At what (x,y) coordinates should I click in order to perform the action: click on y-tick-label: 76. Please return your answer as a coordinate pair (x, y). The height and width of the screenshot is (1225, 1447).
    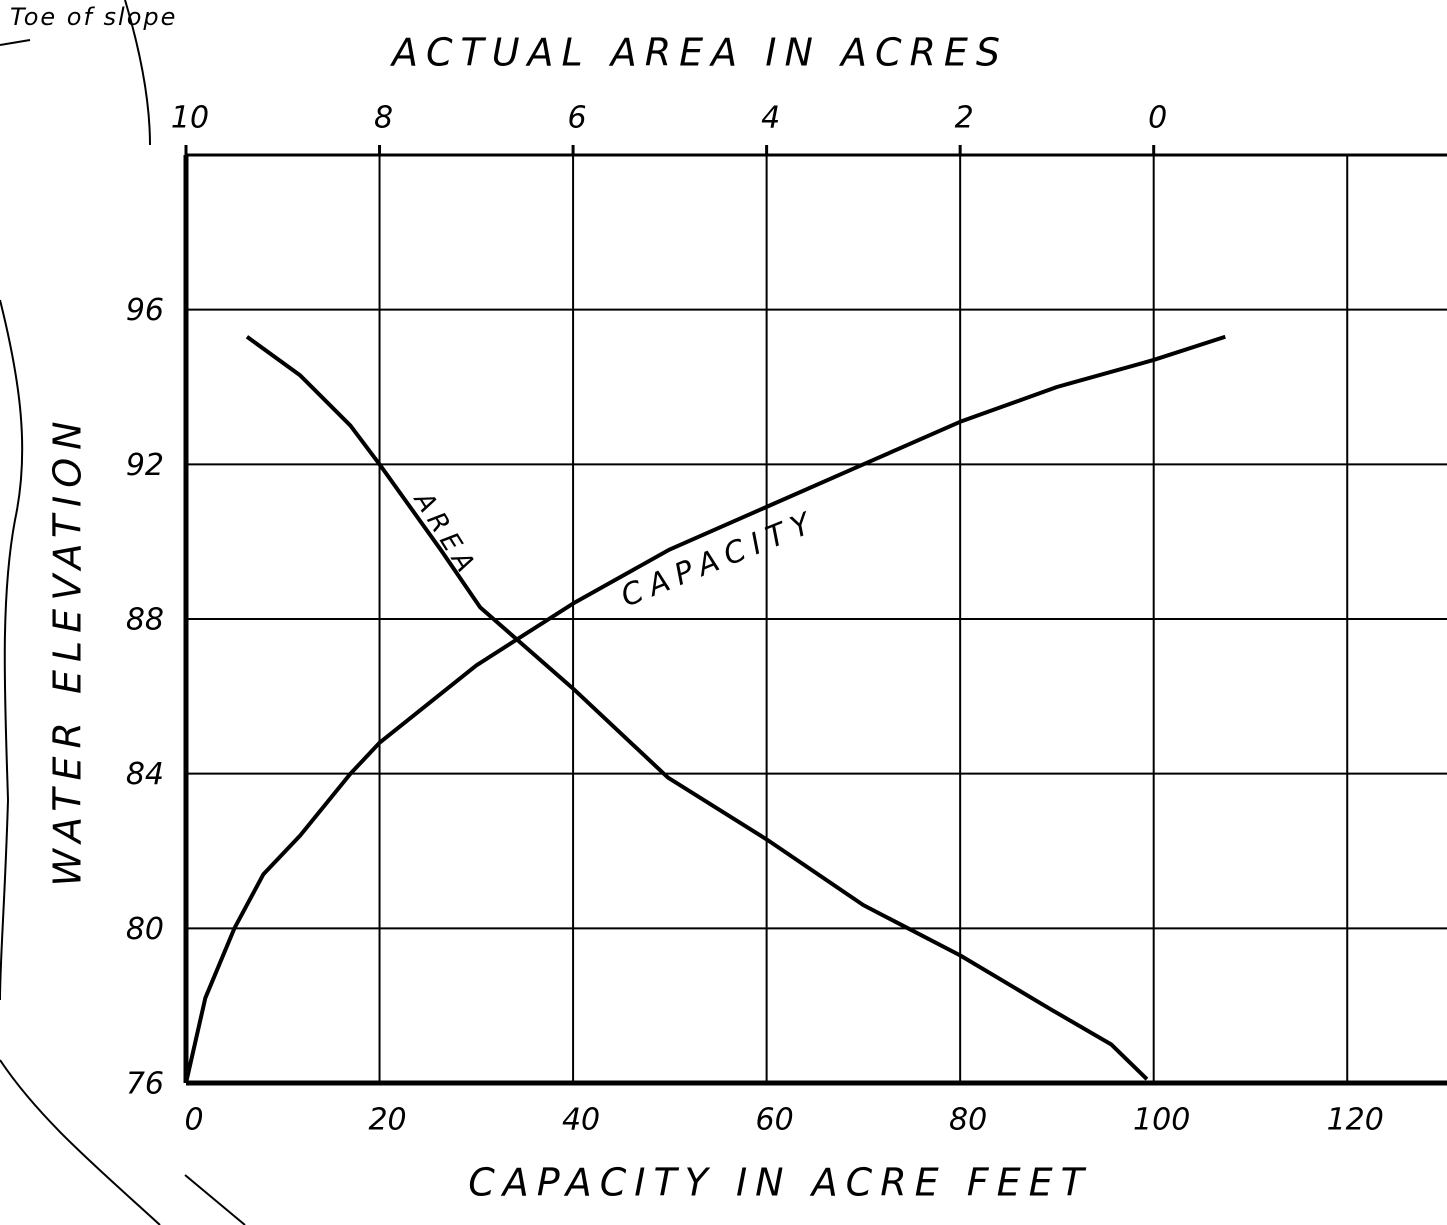
    Looking at the image, I should click on (145, 1084).